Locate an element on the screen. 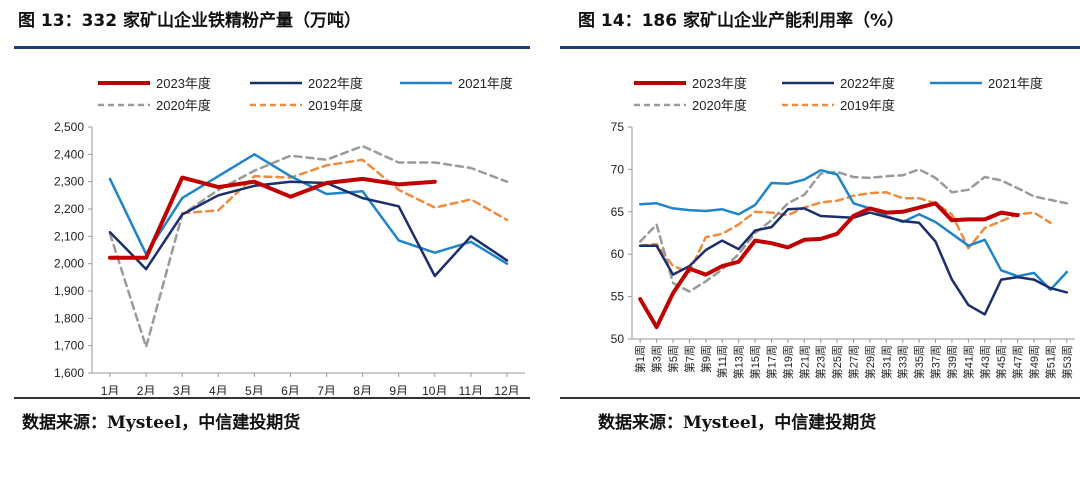  y-tick-label: 2,400 is located at coordinates (69, 154).